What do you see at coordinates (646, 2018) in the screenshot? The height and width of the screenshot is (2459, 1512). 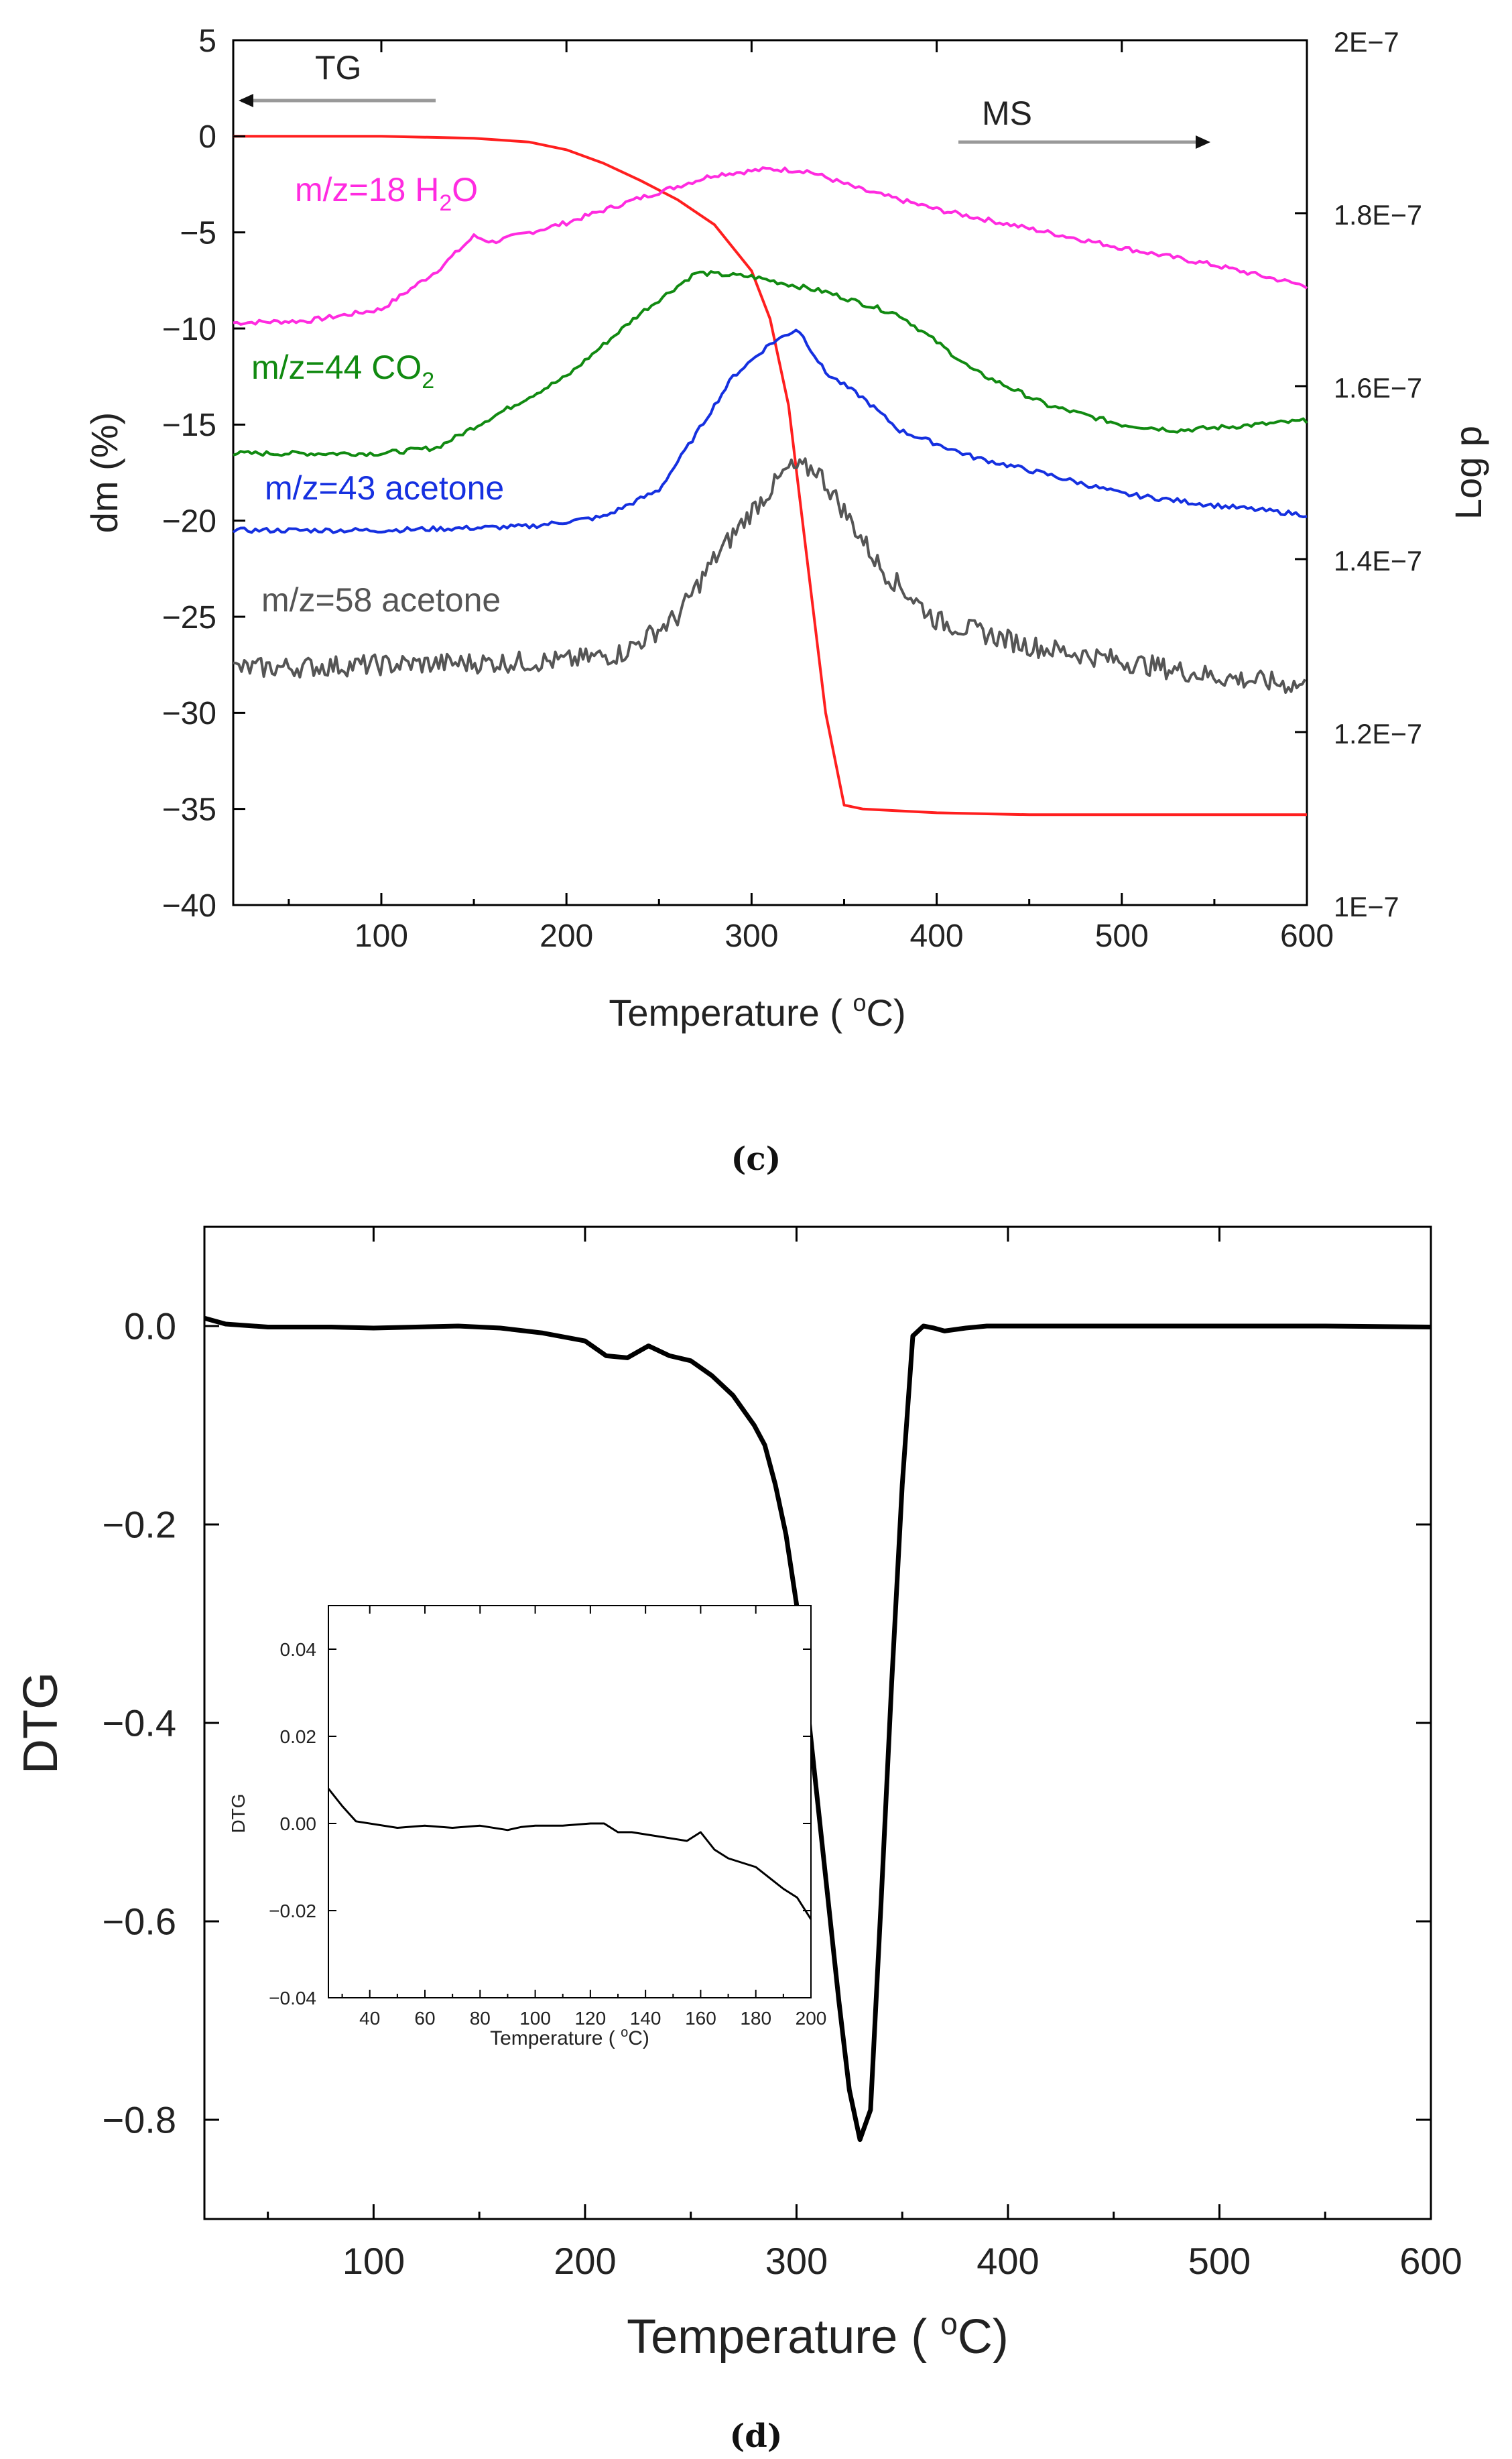 I see `x-tick-label: 140` at bounding box center [646, 2018].